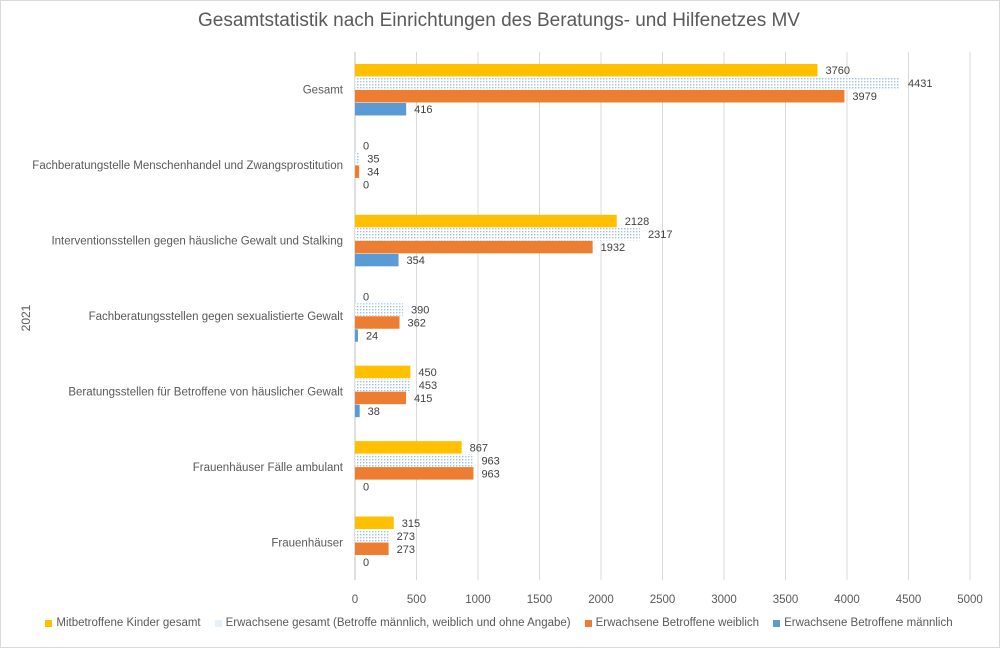 The width and height of the screenshot is (1000, 648). What do you see at coordinates (724, 600) in the screenshot?
I see `x-tick-label: 3000` at bounding box center [724, 600].